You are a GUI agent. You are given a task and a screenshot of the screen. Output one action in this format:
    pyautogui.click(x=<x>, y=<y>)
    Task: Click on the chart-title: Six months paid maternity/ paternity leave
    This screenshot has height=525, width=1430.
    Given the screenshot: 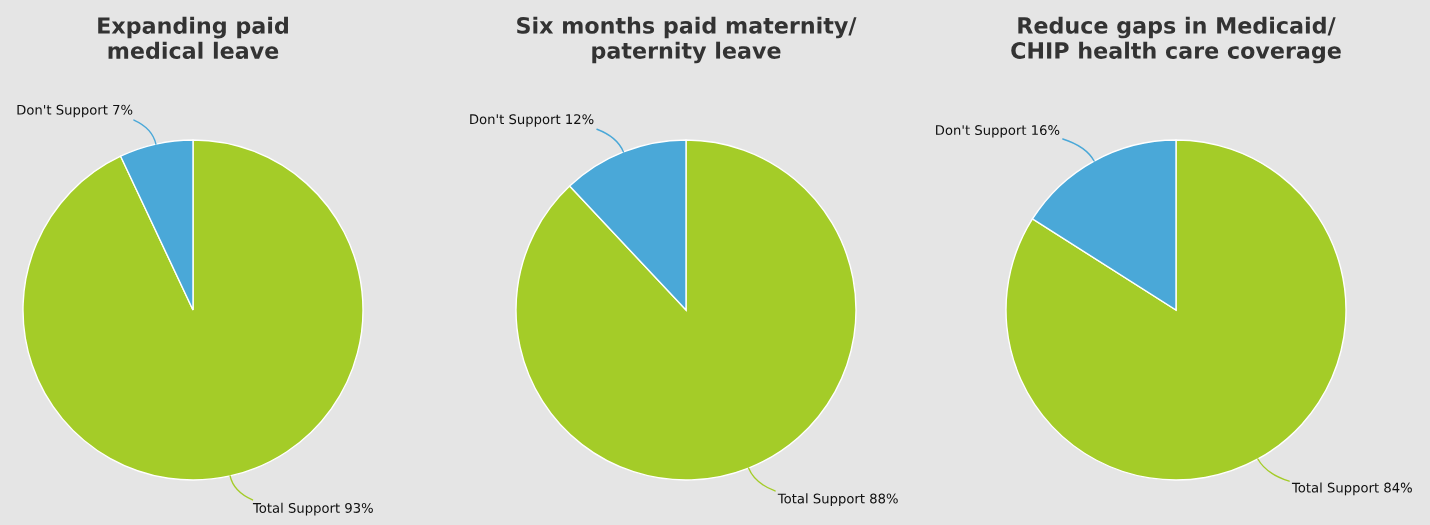 What is the action you would take?
    pyautogui.click(x=687, y=40)
    